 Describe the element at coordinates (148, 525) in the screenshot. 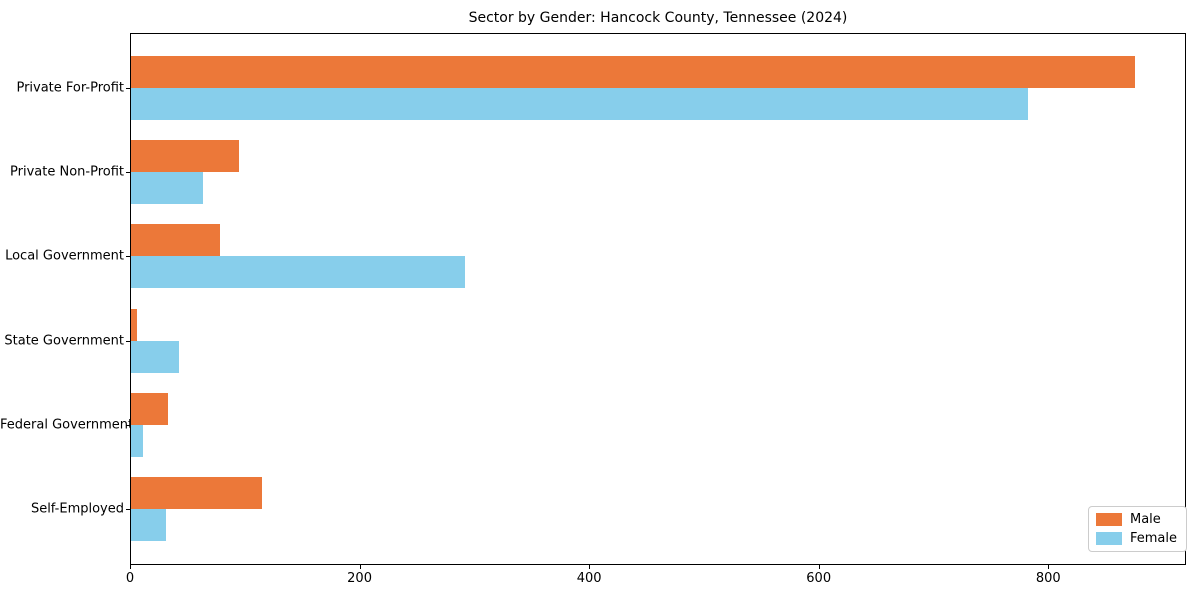

I see `bar-female-self-employed` at that location.